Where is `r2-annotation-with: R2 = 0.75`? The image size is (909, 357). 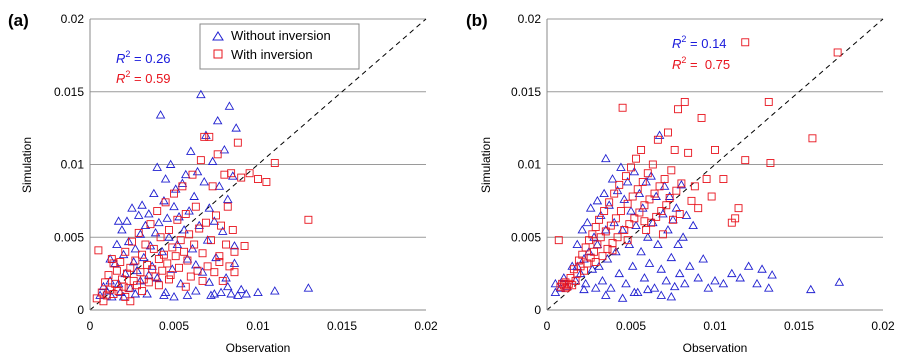
r2-annotation-with: R2 = 0.75 is located at coordinates (701, 63).